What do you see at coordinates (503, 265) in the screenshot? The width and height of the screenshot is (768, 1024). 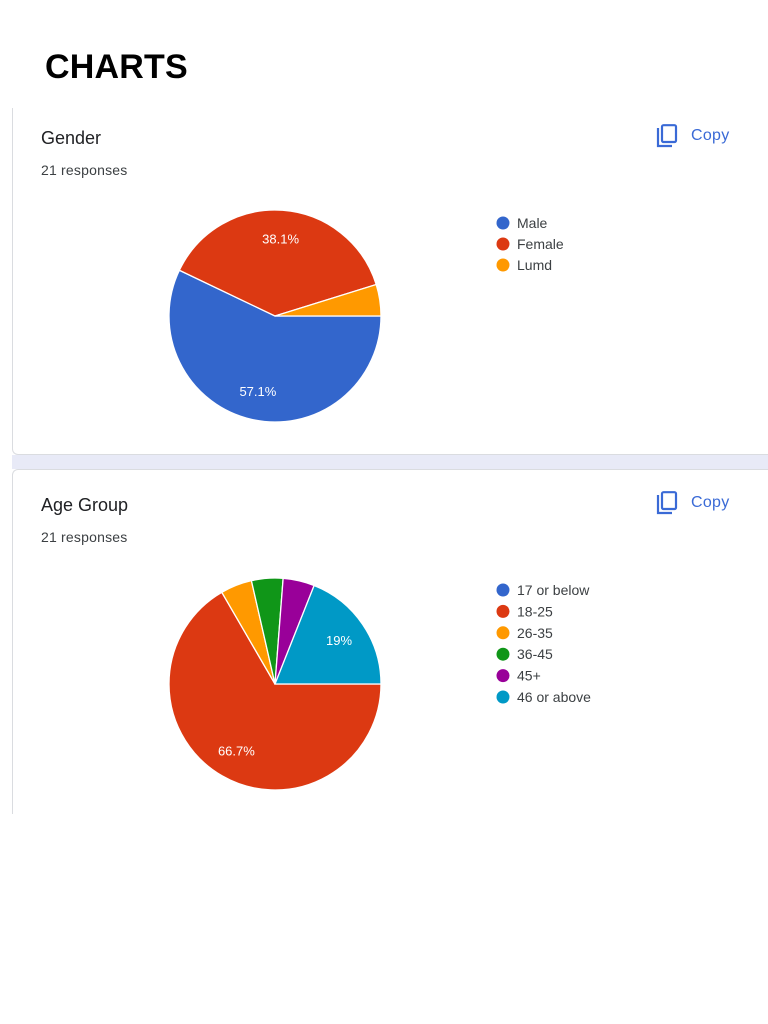 I see `legend-swatch-lumd` at bounding box center [503, 265].